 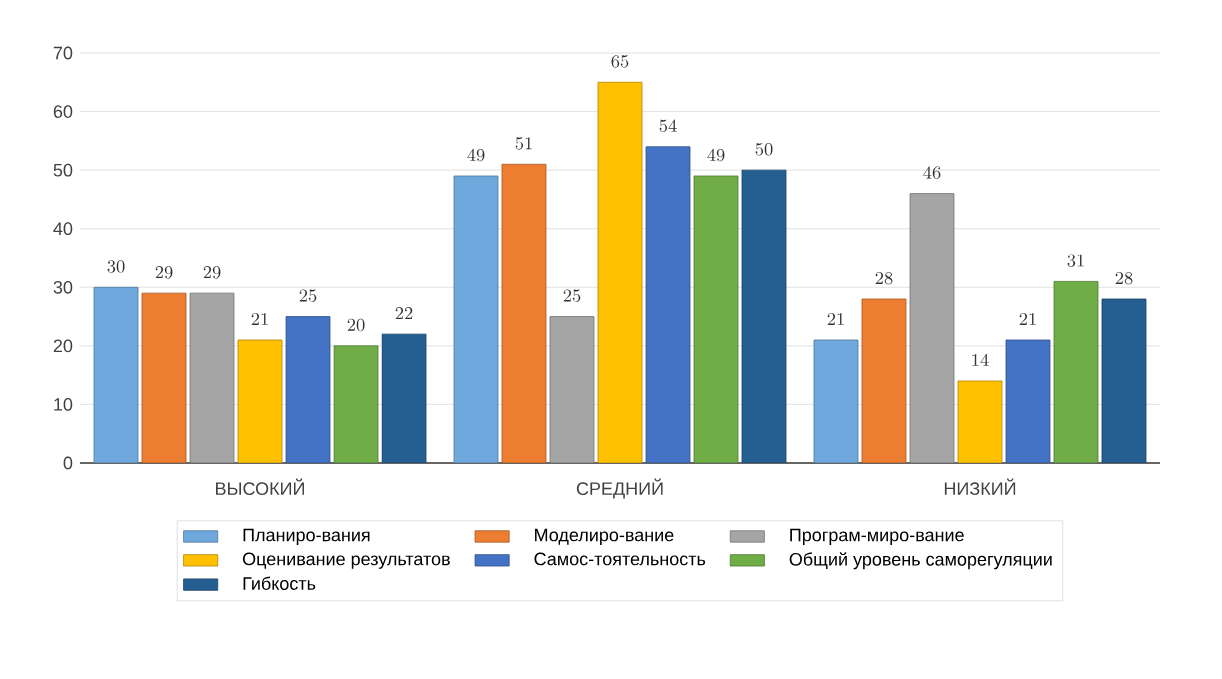 What do you see at coordinates (63, 111) in the screenshot?
I see `y-tick-label: 60` at bounding box center [63, 111].